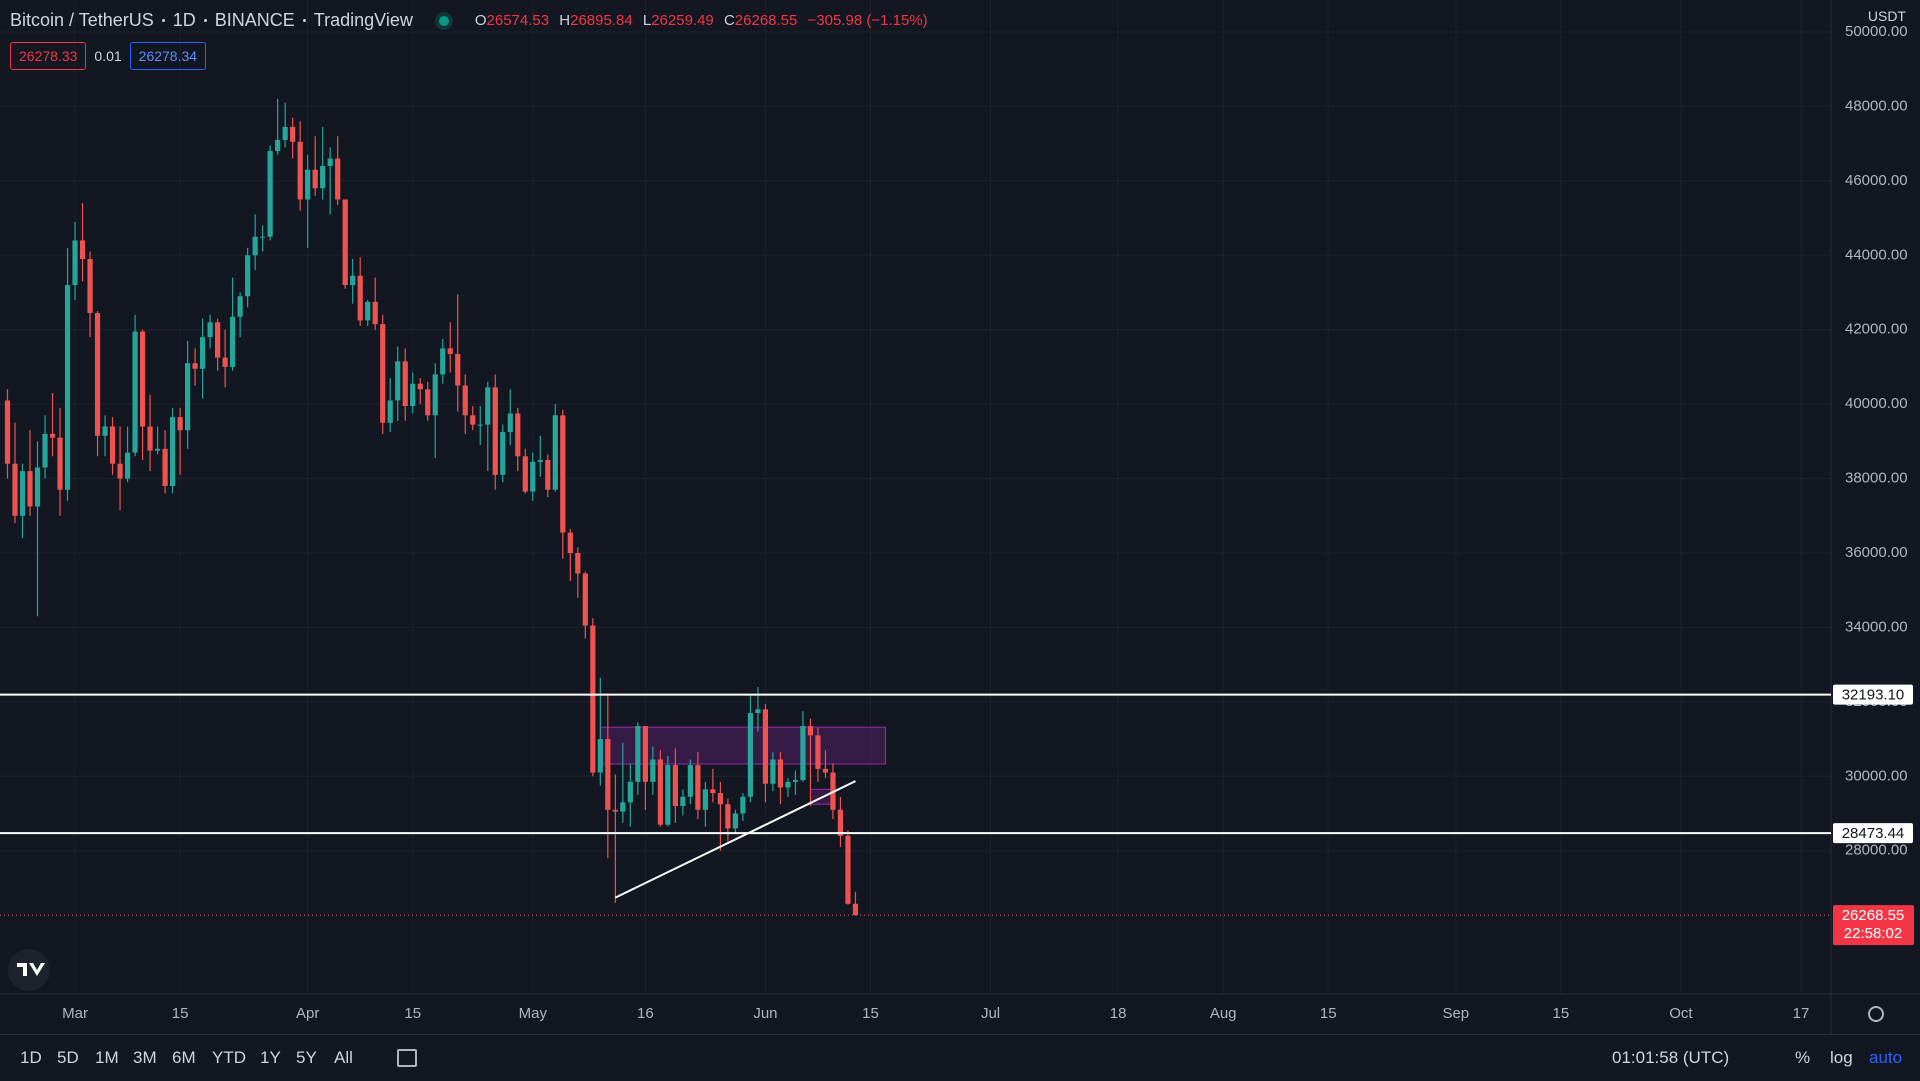  What do you see at coordinates (867, 20) in the screenshot?
I see `change: −305.98 (−1.15%)` at bounding box center [867, 20].